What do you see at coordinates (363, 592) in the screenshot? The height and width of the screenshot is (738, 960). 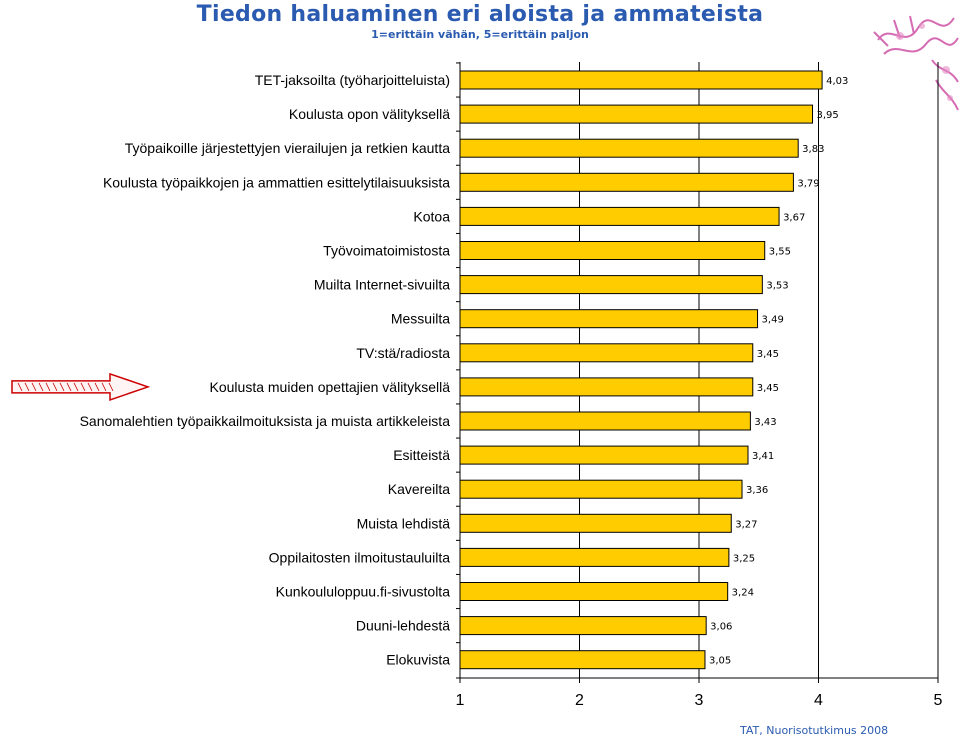 I see `category-label: Kunkoululoppuu.fi-sivustolta` at bounding box center [363, 592].